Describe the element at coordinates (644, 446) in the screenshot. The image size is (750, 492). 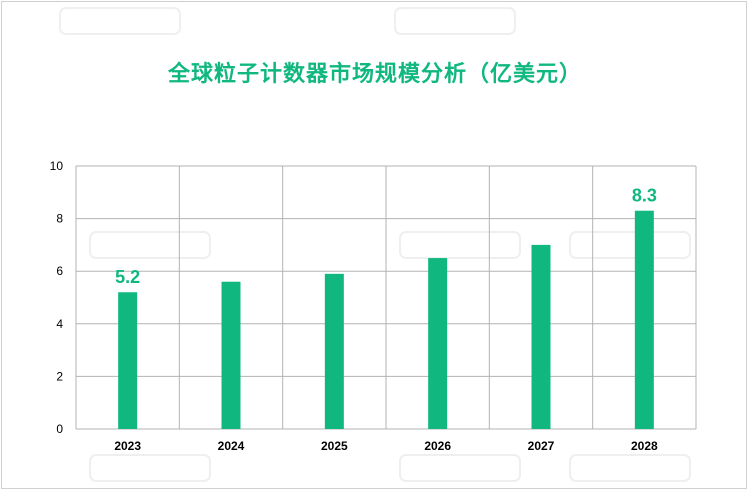
I see `x-tick-label: 2028` at that location.